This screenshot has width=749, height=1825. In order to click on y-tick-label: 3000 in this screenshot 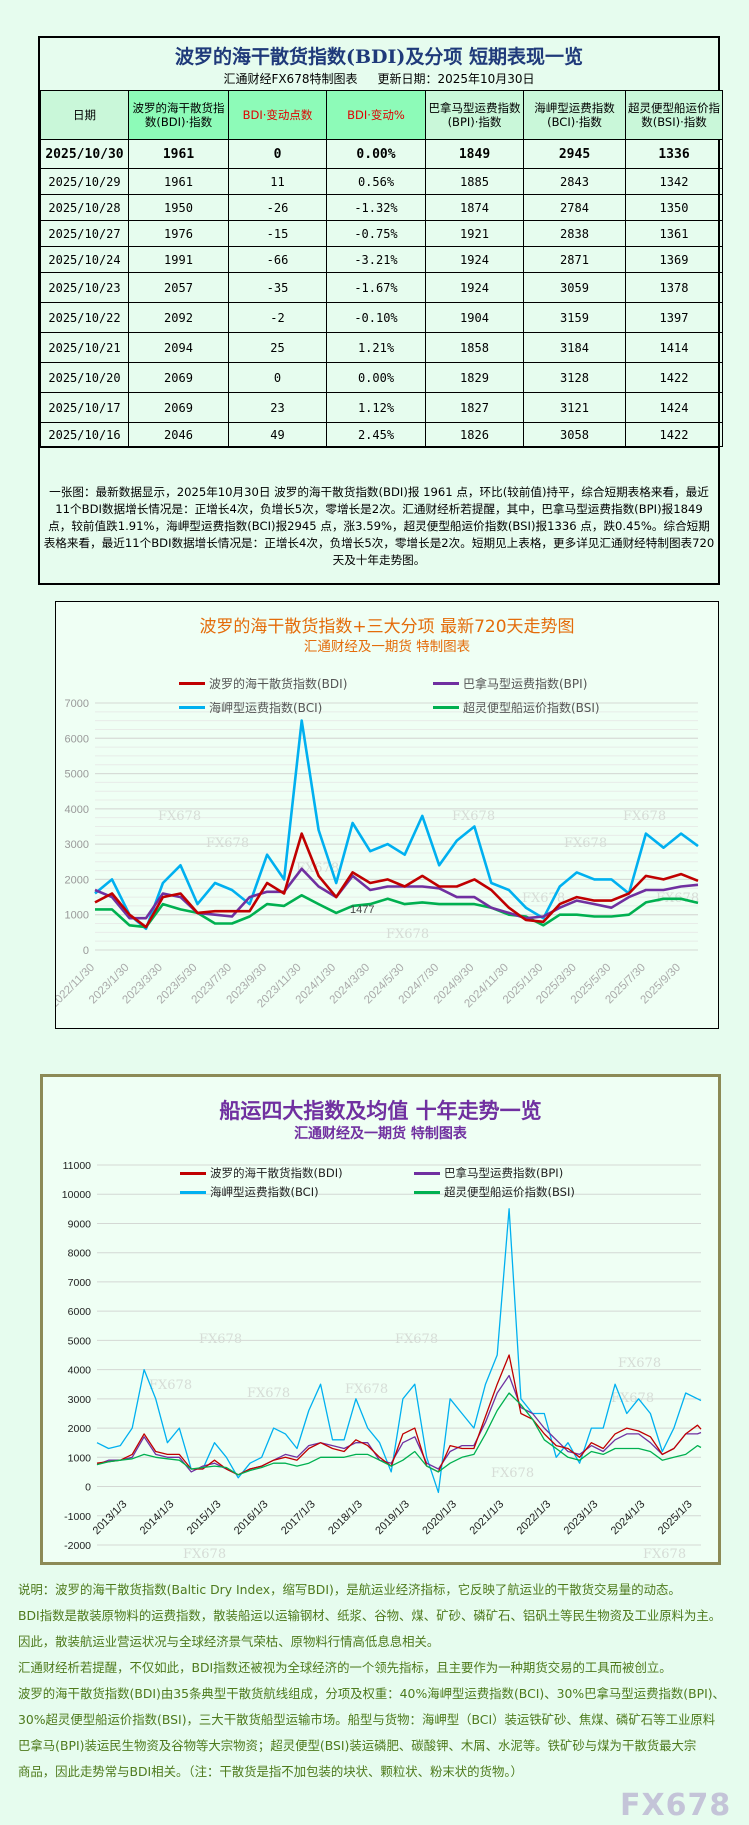, I will do `click(80, 1400)`.